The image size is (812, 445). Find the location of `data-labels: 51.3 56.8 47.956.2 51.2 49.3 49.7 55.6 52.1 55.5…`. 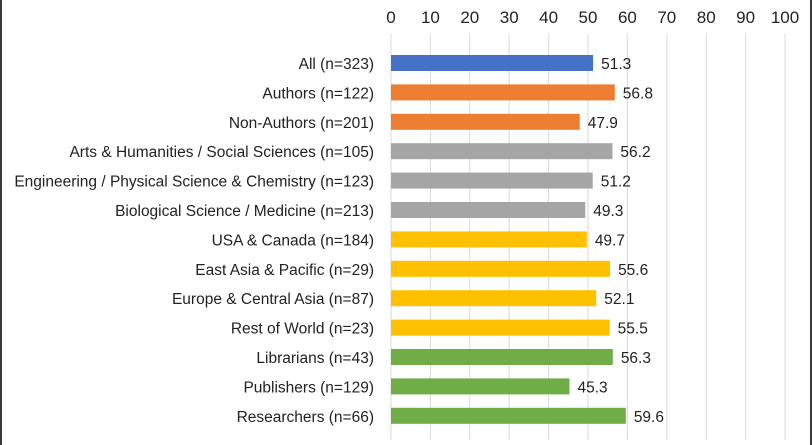

data-labels: 51.3 56.8 47.956.2 51.2 49.3 49.7 55.6 52.1 55.5… is located at coordinates (620, 241).